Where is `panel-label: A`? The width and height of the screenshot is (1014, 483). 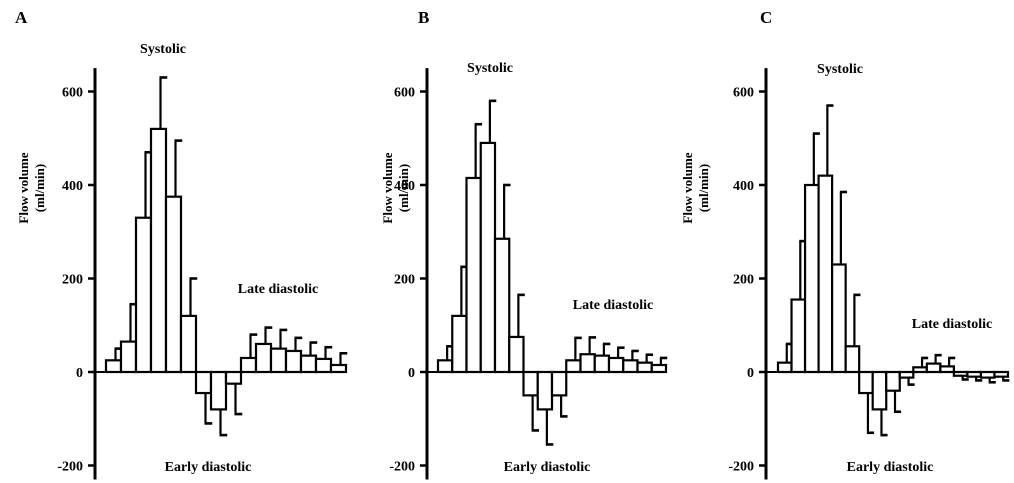
panel-label: A is located at coordinates (21, 17).